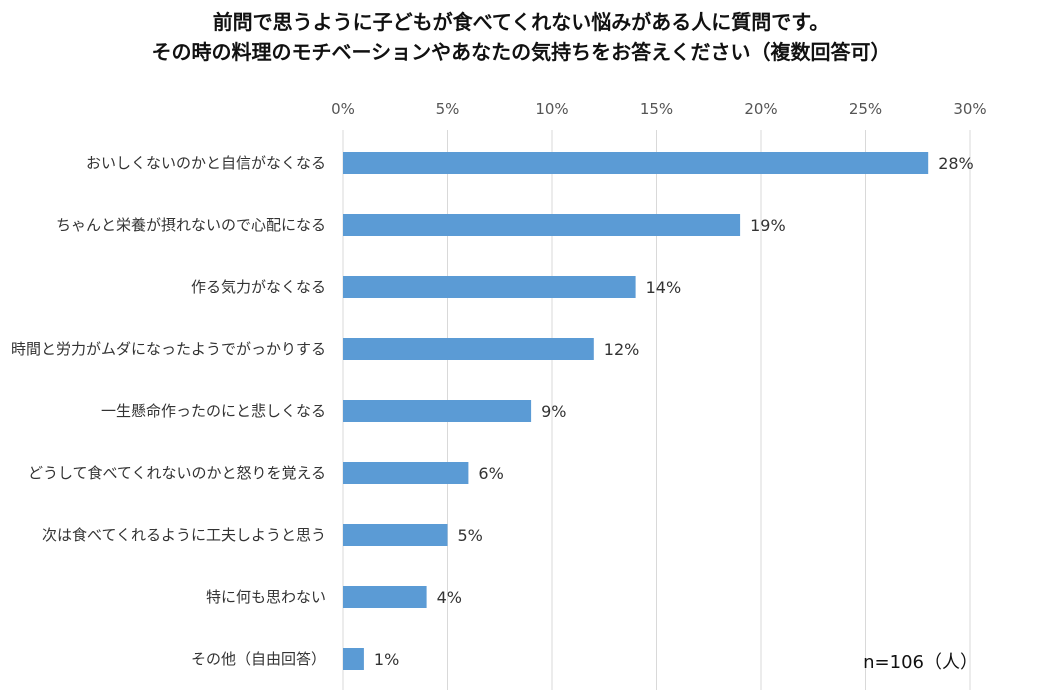  I want to click on data-label: 14%, so click(664, 287).